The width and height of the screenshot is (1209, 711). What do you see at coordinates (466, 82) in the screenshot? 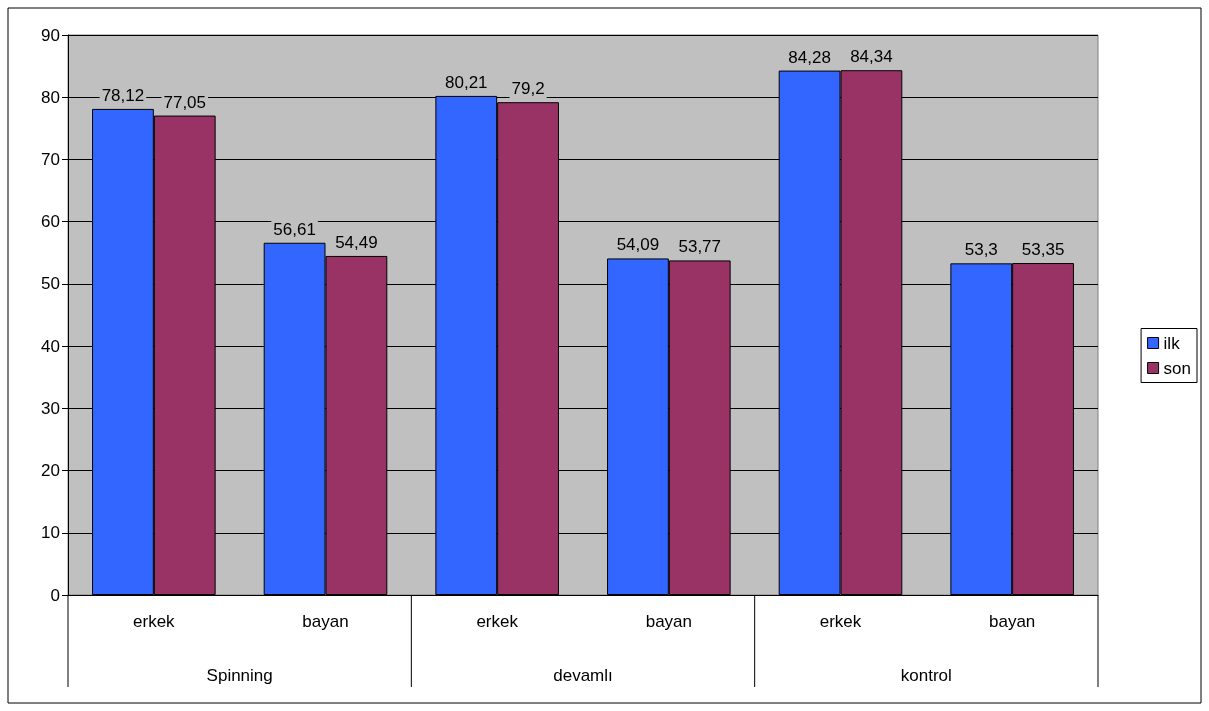
I see `data-label: 80,21` at bounding box center [466, 82].